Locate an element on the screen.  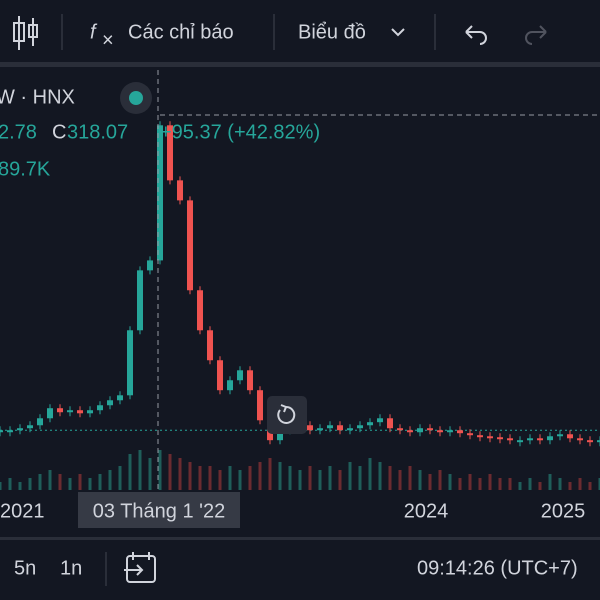
range-1d-button: 1n is located at coordinates (71, 568).